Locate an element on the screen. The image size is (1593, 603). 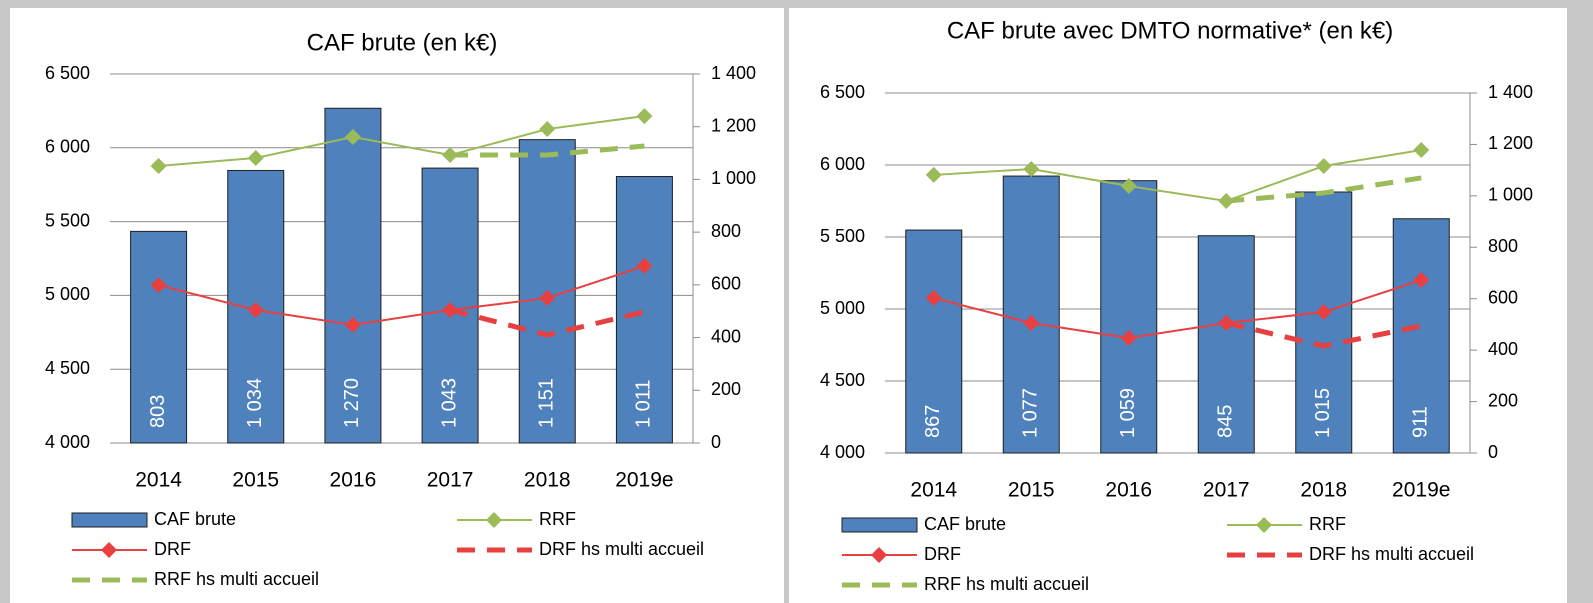
bar-label: 1 015 is located at coordinates (1323, 413).